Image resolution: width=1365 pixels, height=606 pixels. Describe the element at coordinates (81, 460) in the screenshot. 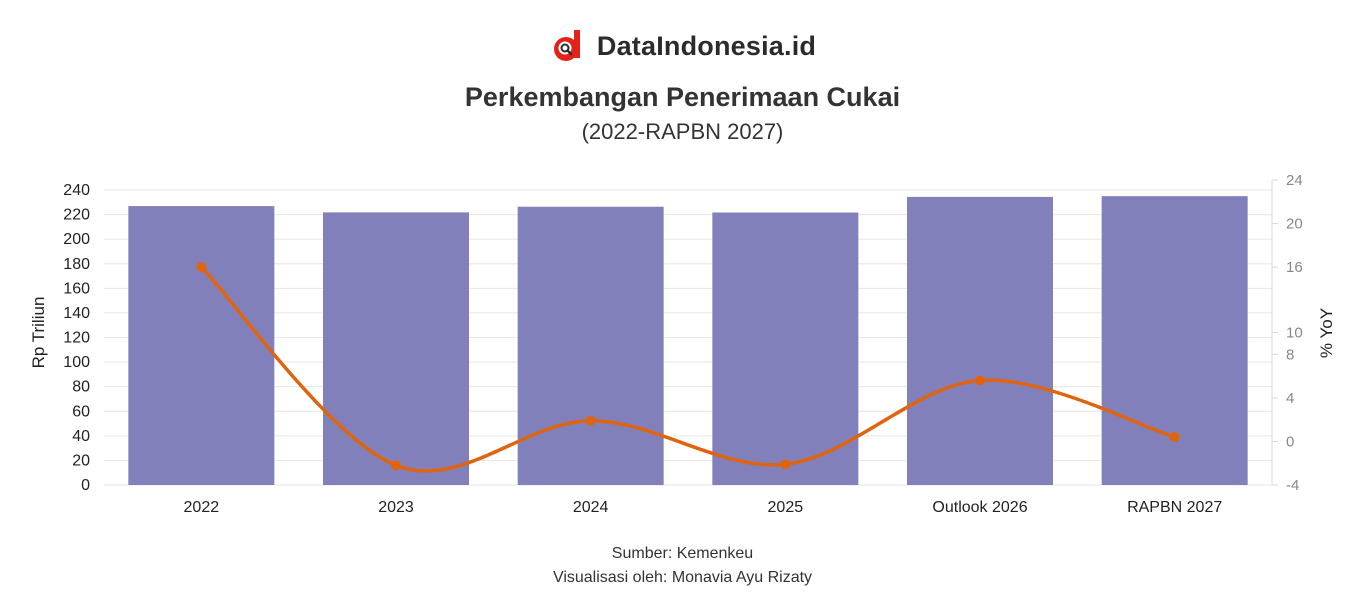

I see `y-tick-label: 20` at that location.